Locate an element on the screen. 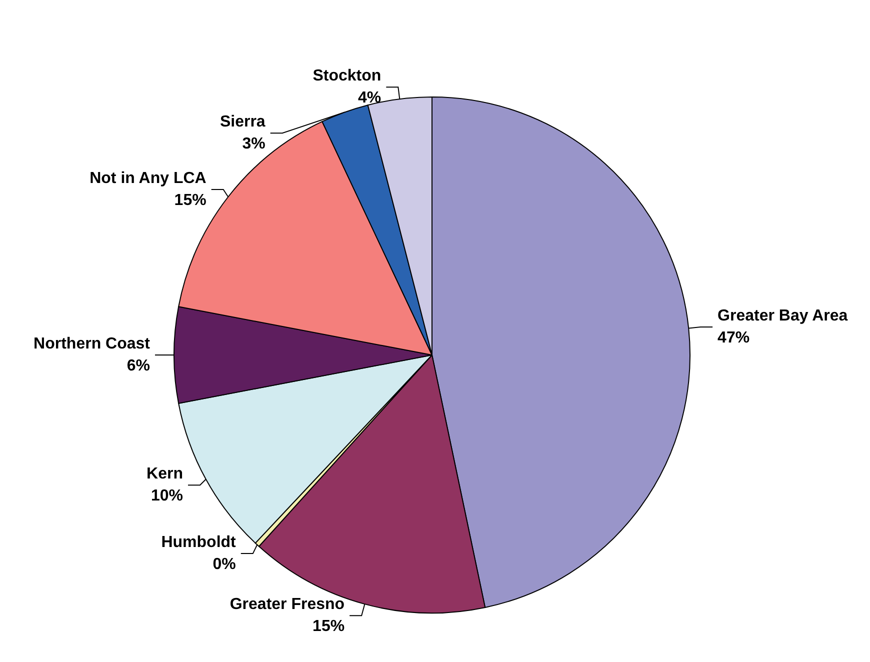  data-label: 4% is located at coordinates (370, 98).